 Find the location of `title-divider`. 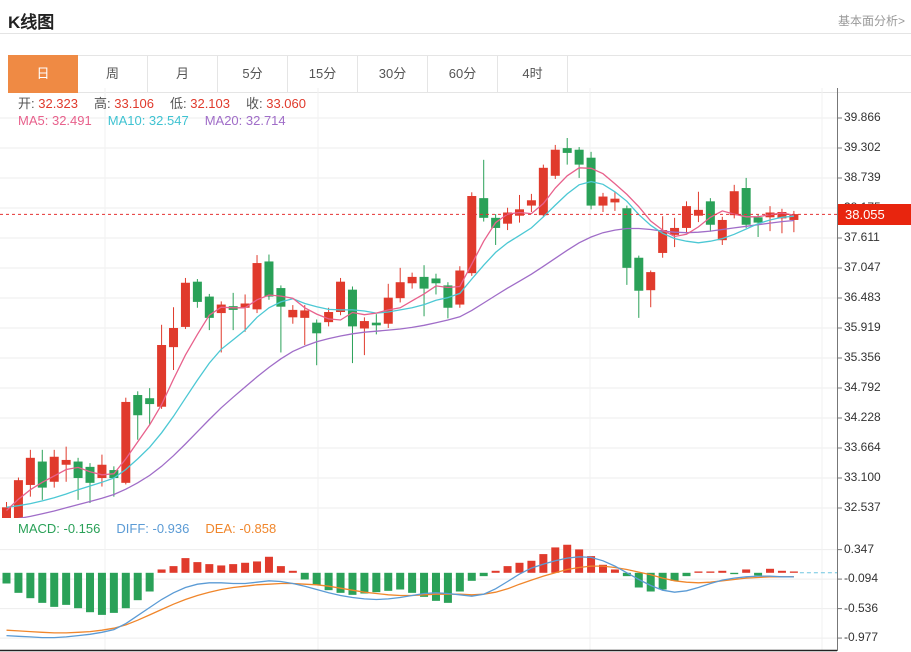

title-divider is located at coordinates (455, 33).